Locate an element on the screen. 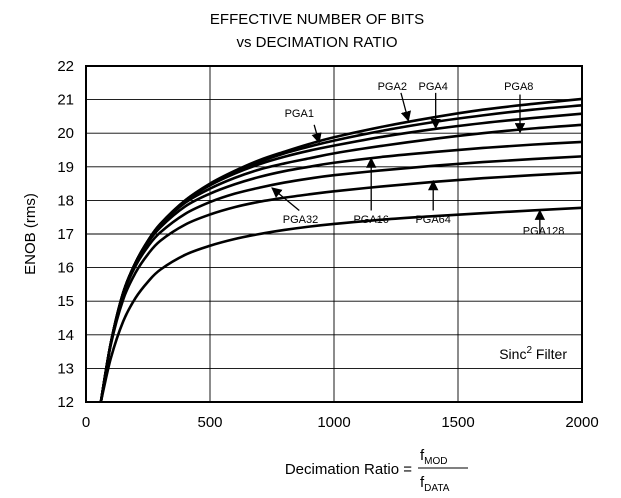  y-tick-17: 17 is located at coordinates (65, 234).